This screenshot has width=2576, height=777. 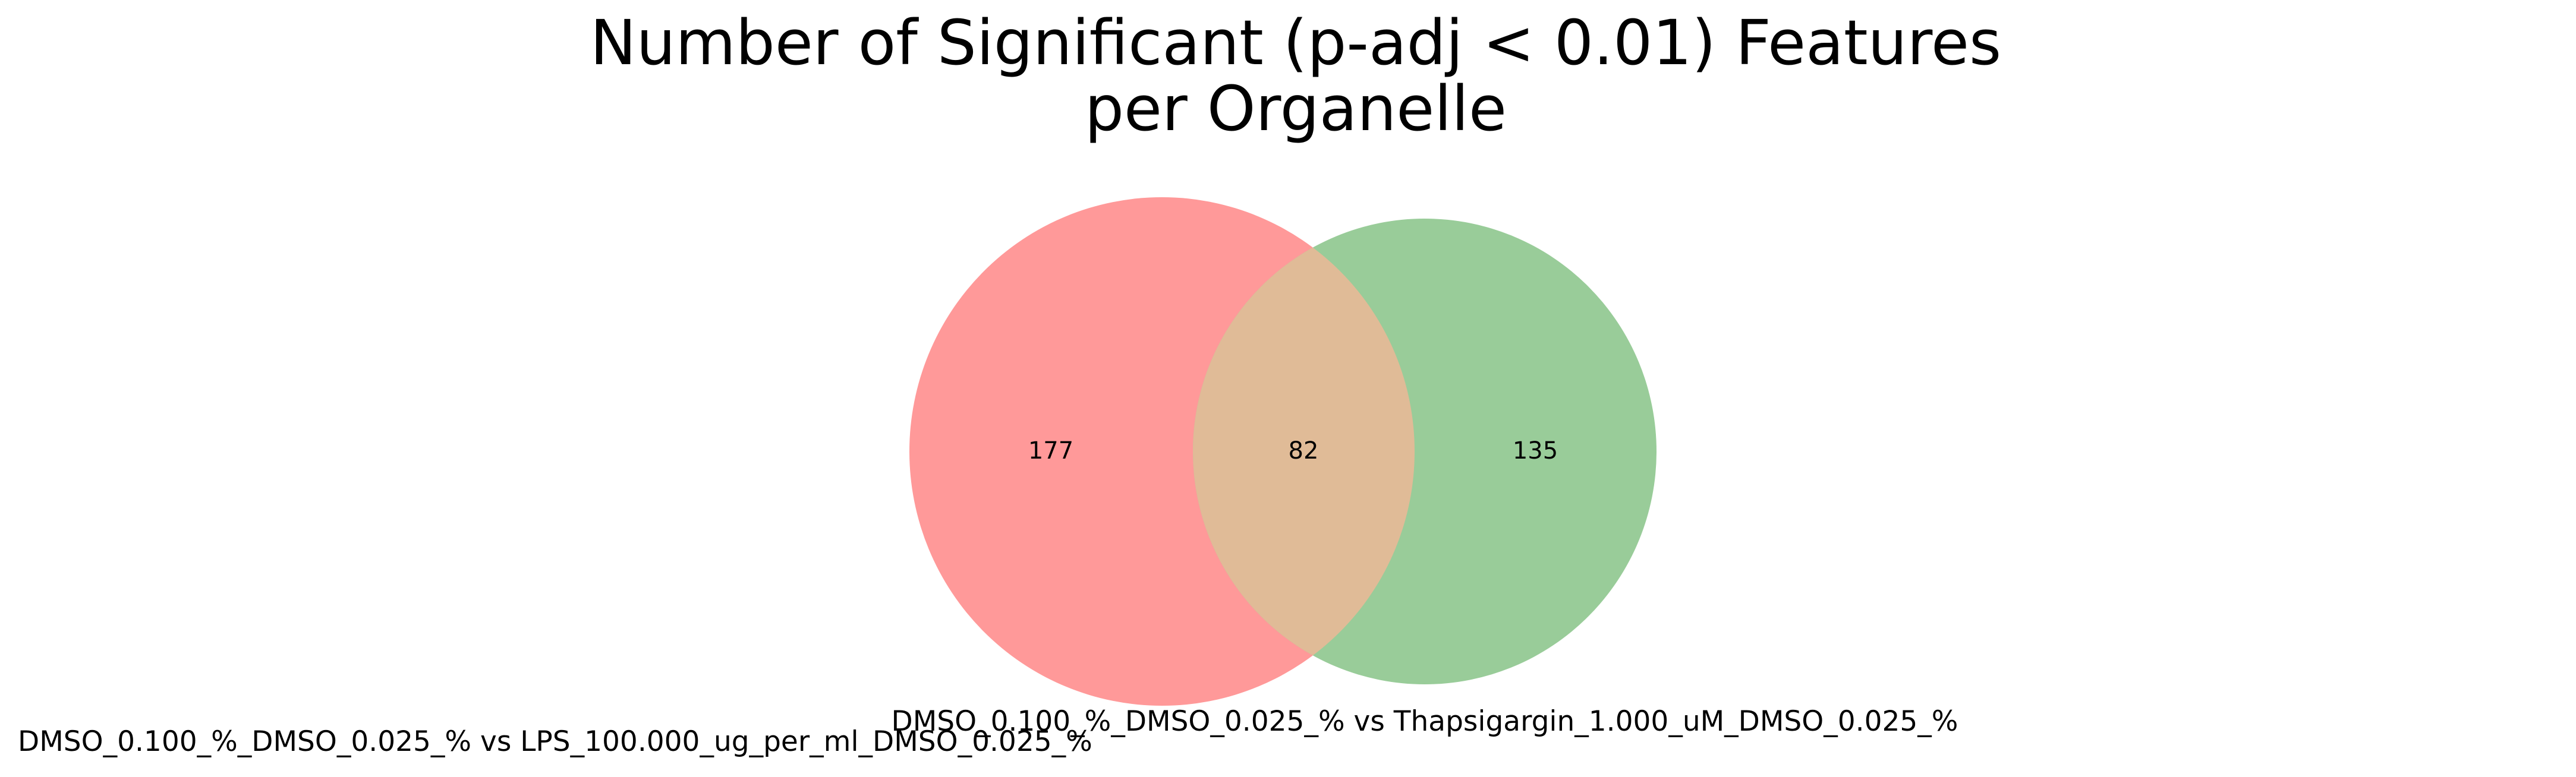 I want to click on venn-intersection-region, so click(x=1304, y=452).